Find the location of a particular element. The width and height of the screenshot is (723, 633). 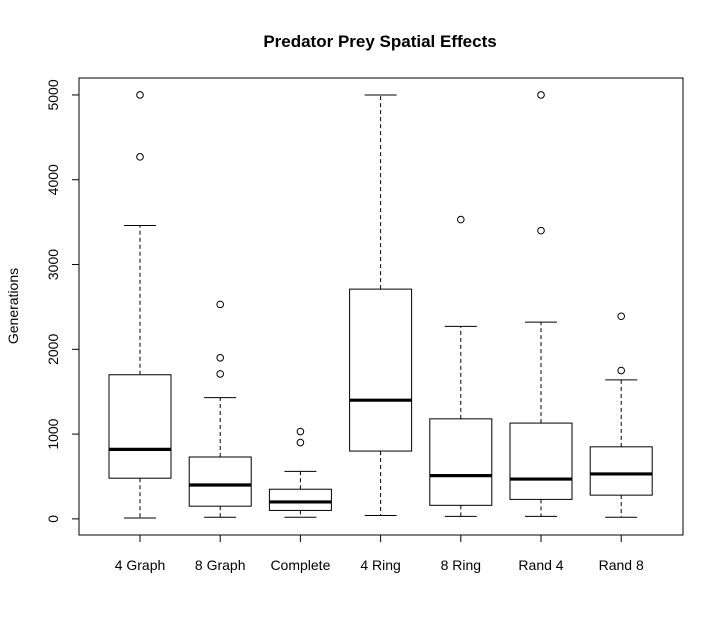

x-tick-label: Rand 4 is located at coordinates (540, 565).